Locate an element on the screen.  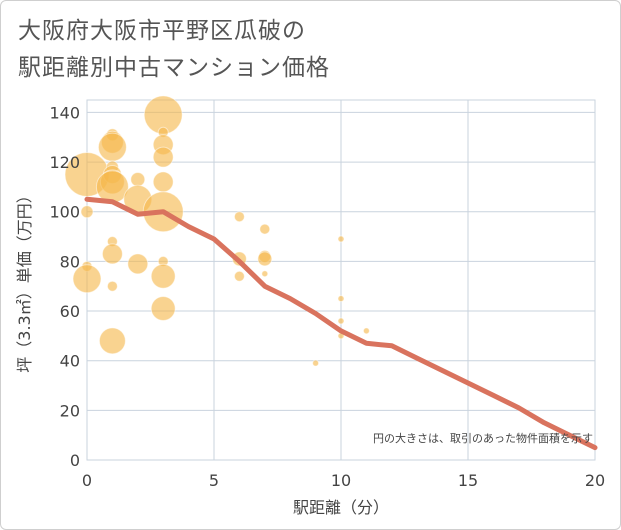
y-tick-label: 60 is located at coordinates (70, 311).